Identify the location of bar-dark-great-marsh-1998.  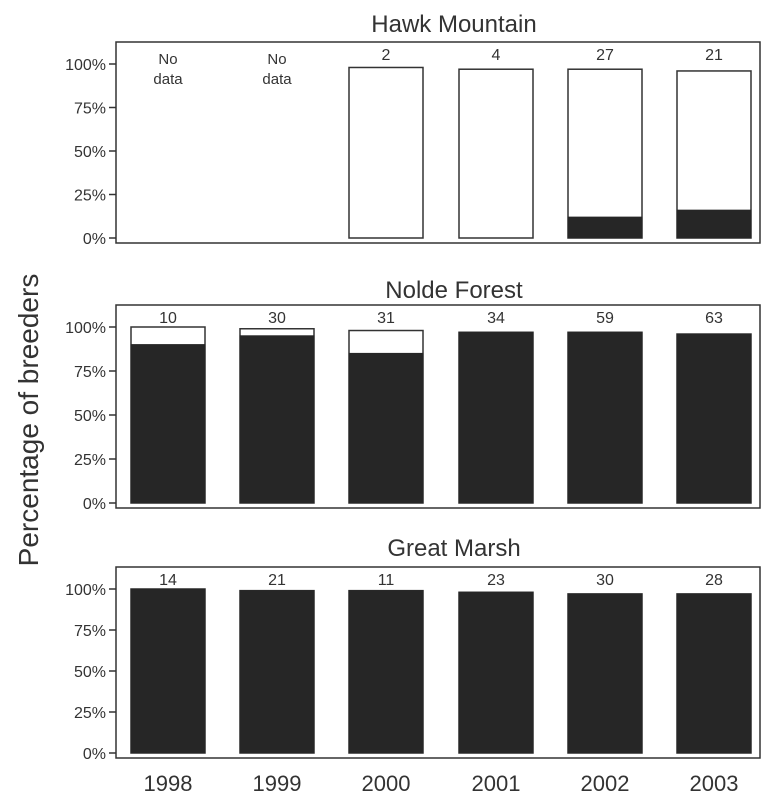
(168, 671).